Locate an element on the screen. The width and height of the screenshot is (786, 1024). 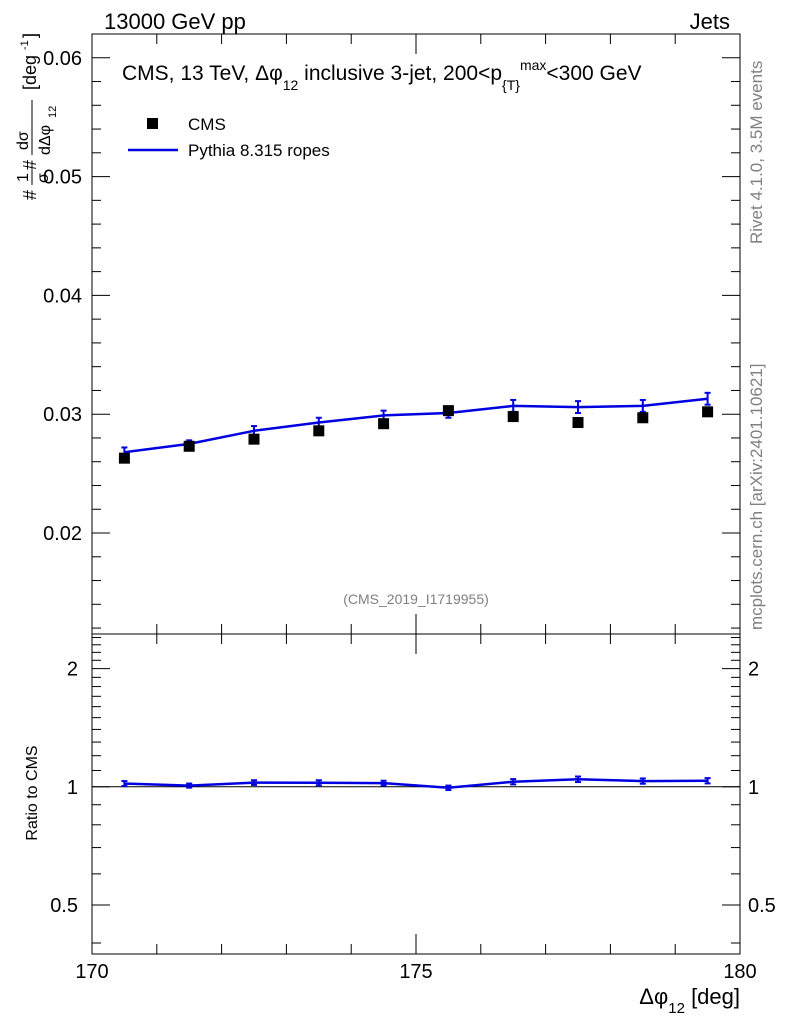
ratio-ytick-label: 2 is located at coordinates (72, 670).